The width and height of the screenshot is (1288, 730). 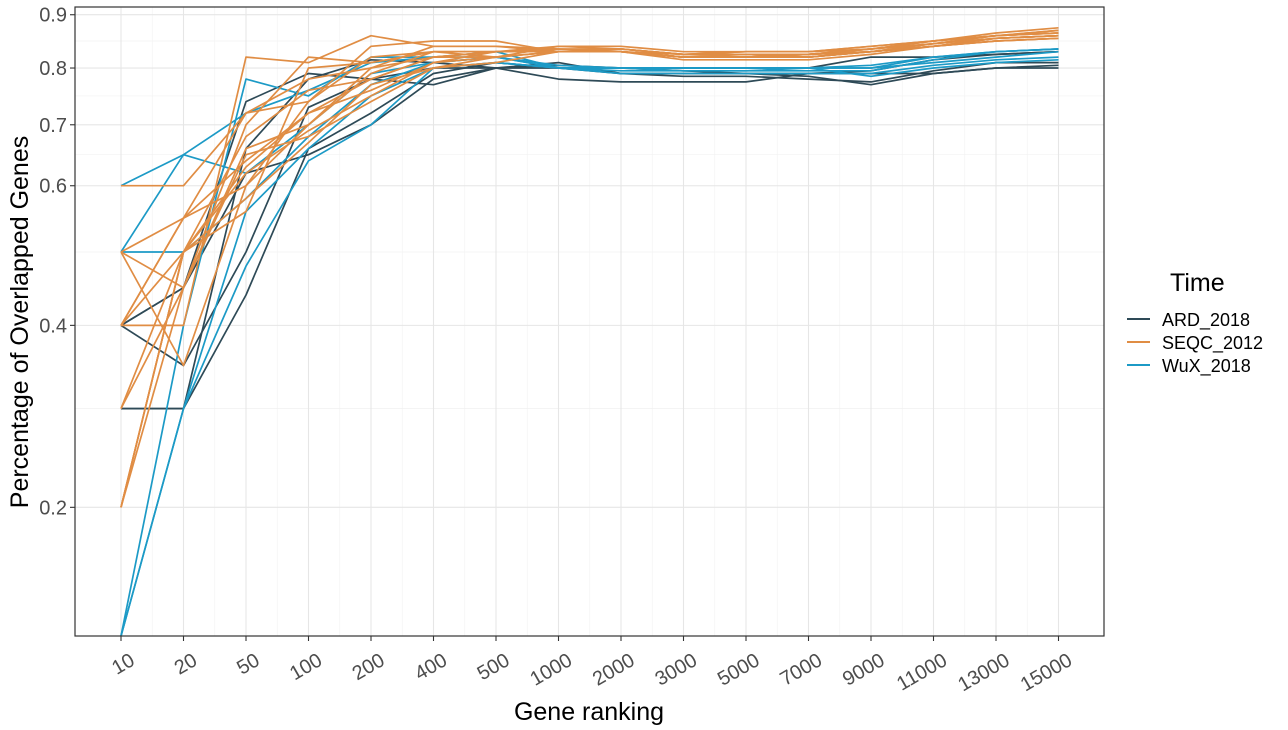 I want to click on legend-label: SEQC_2012, so click(x=1212, y=343).